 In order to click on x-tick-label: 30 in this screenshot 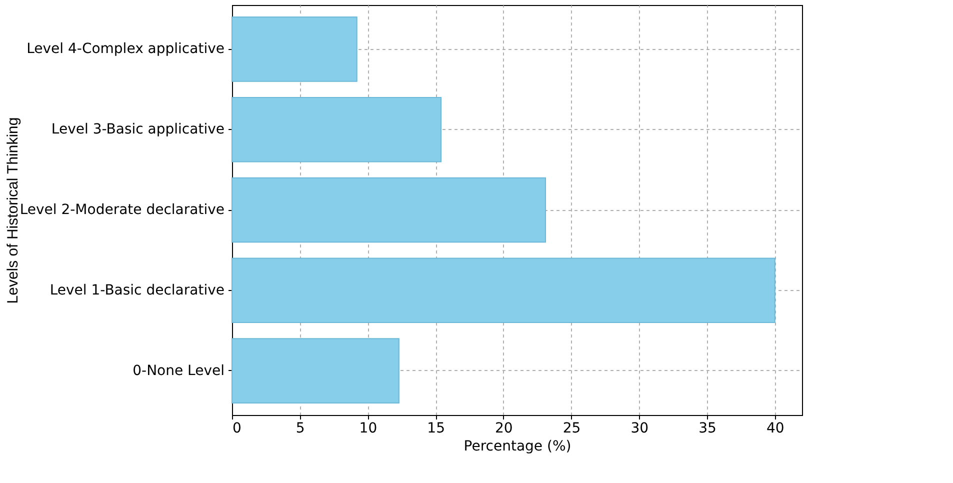, I will do `click(639, 428)`.